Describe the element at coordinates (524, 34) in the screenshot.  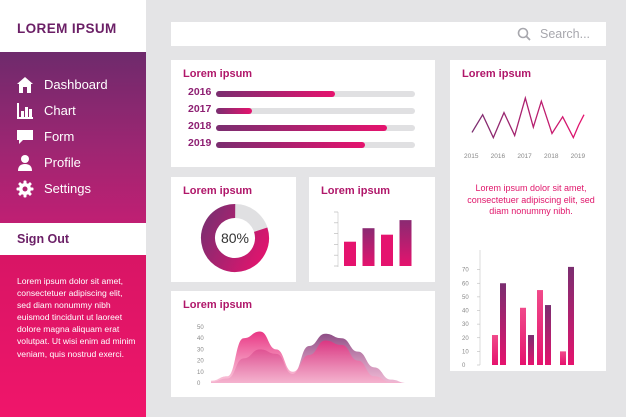
I see `search-icon` at that location.